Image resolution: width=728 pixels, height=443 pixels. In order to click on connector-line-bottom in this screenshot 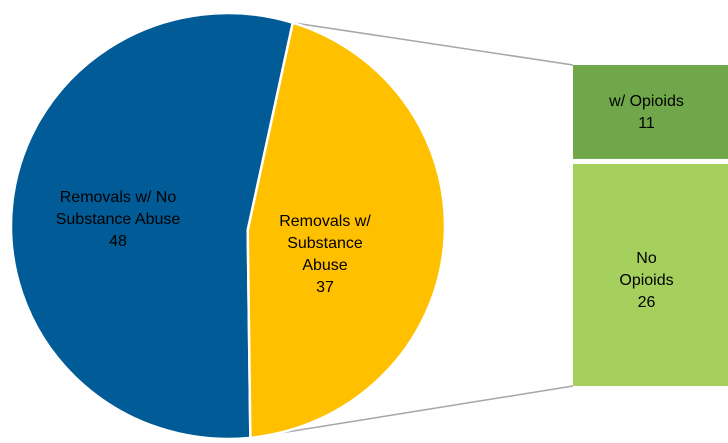, I will do `click(412, 412)`.